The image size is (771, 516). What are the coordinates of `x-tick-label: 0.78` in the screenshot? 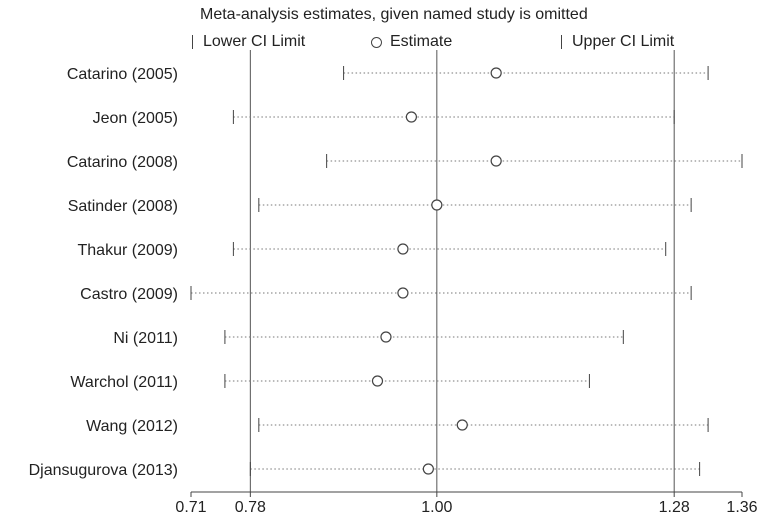 It's located at (250, 507).